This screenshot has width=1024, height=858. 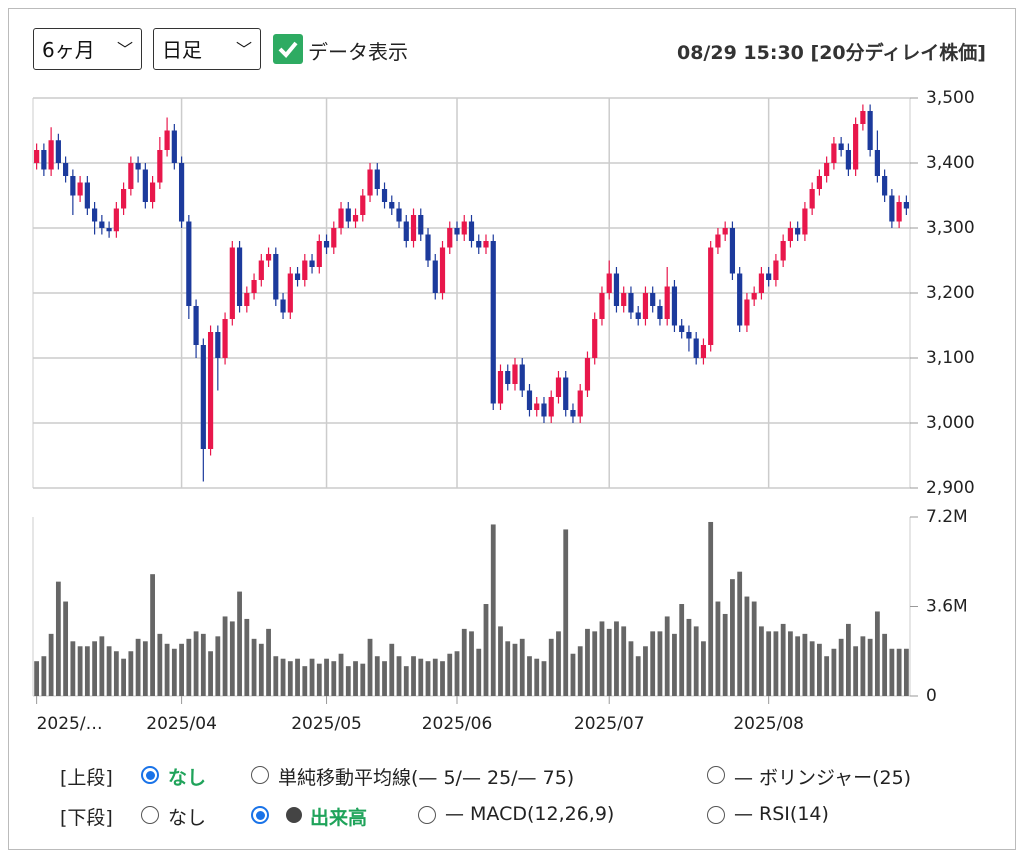 I want to click on y-tick-label: 3,100, so click(x=950, y=358).